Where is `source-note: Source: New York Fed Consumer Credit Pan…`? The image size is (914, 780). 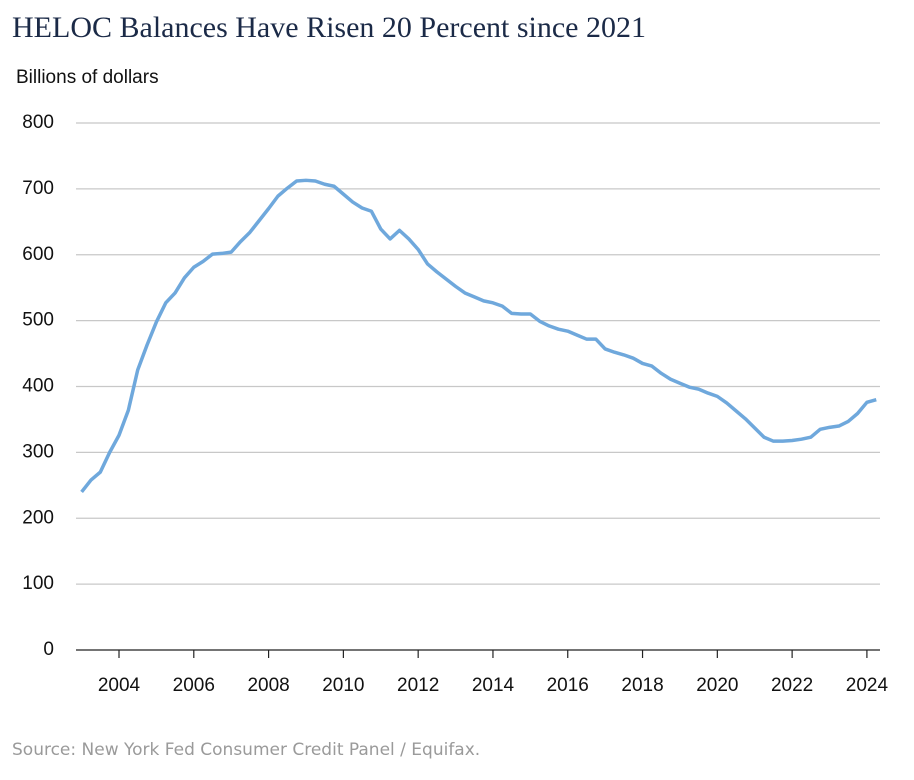
source-note: Source: New York Fed Consumer Credit Pan… is located at coordinates (246, 750).